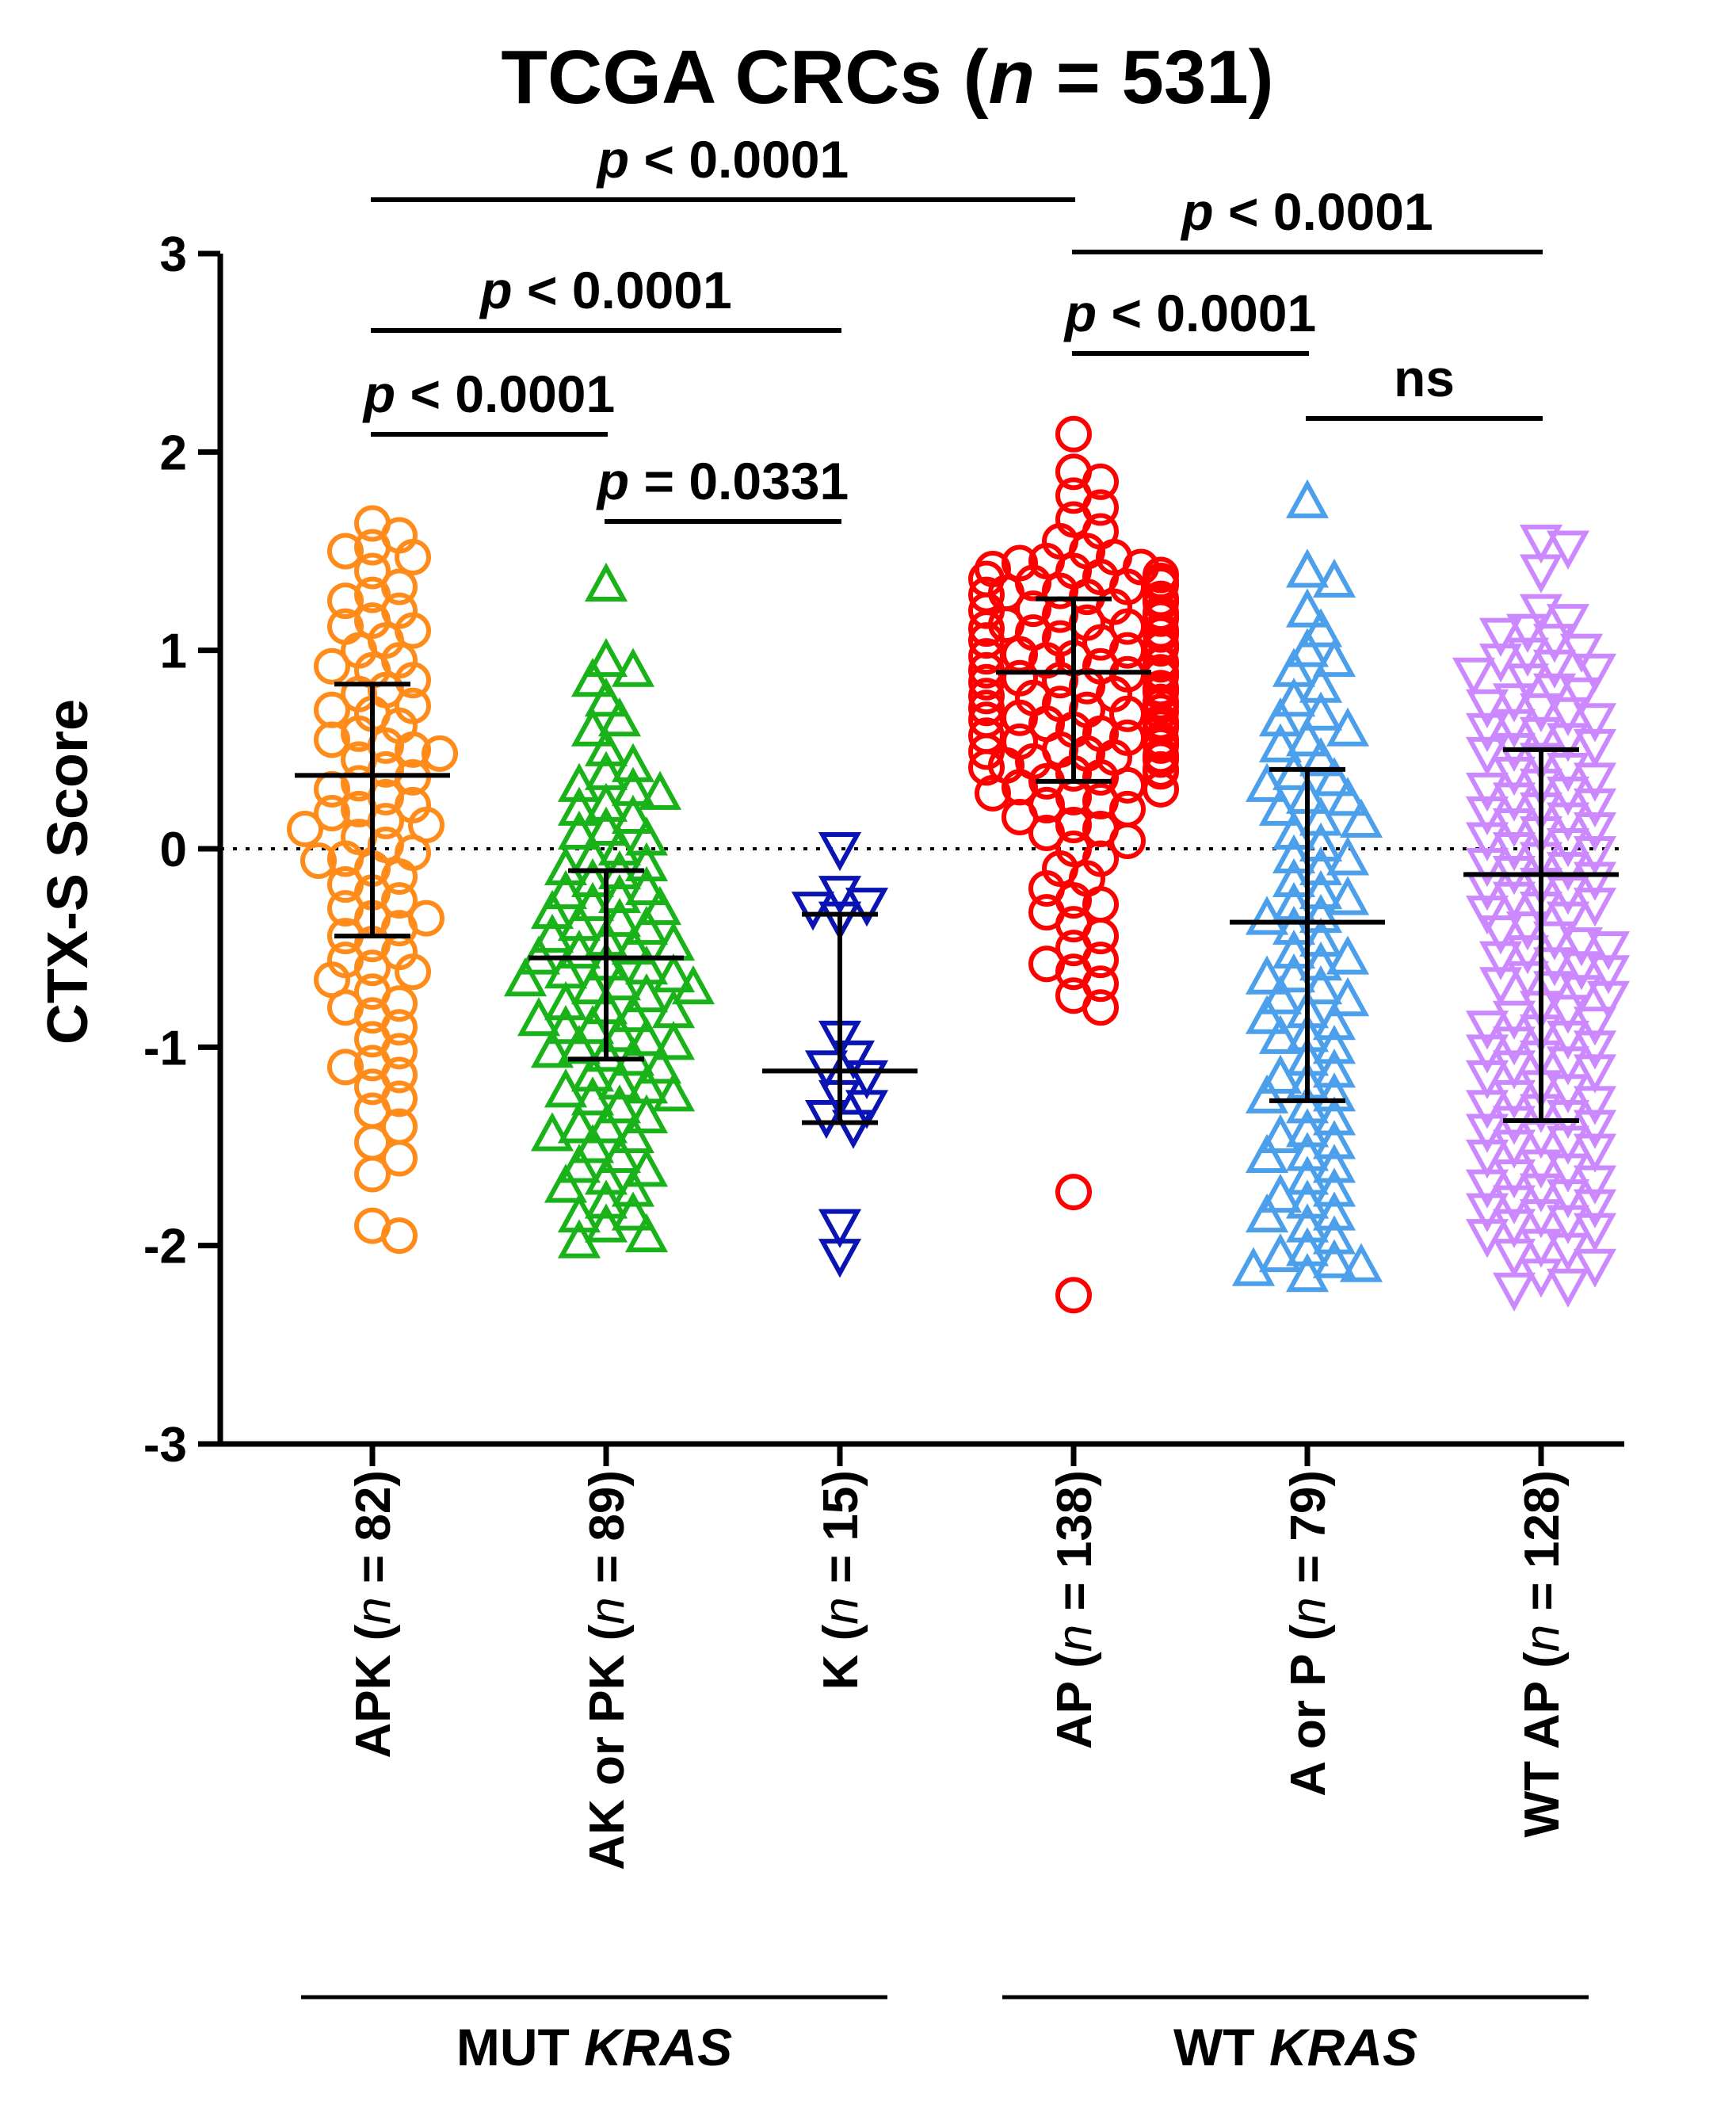 The image size is (1736, 2120). I want to click on category-label: WT AP (n = 128), so click(1542, 1653).